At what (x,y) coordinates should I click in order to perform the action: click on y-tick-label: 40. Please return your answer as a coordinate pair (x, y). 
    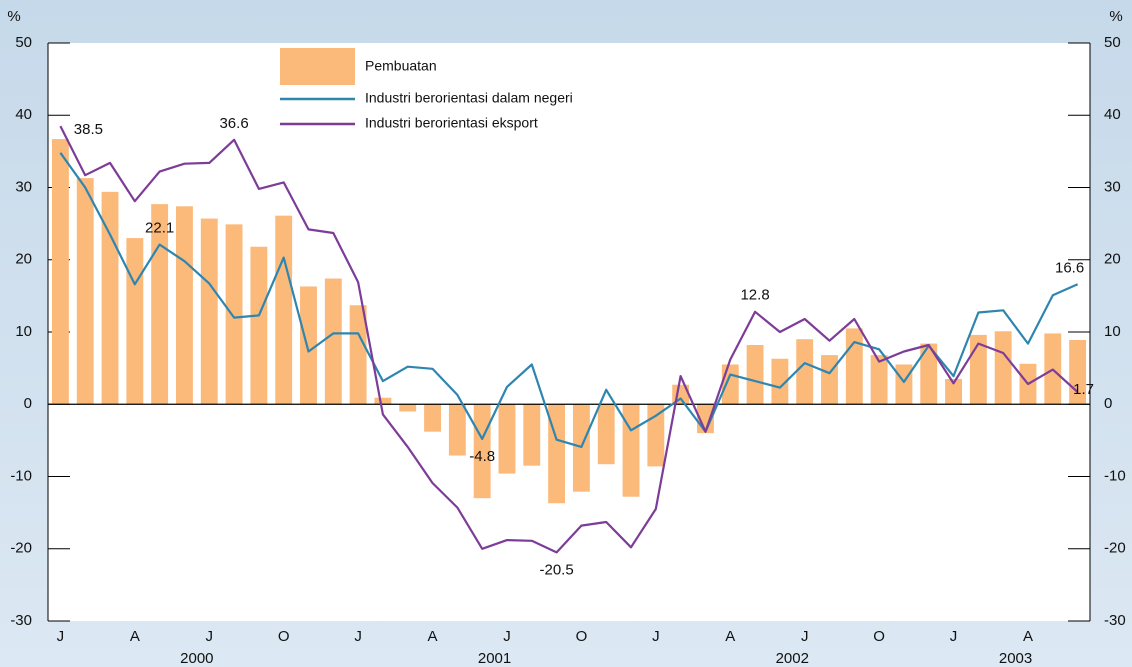
    Looking at the image, I should click on (23, 114).